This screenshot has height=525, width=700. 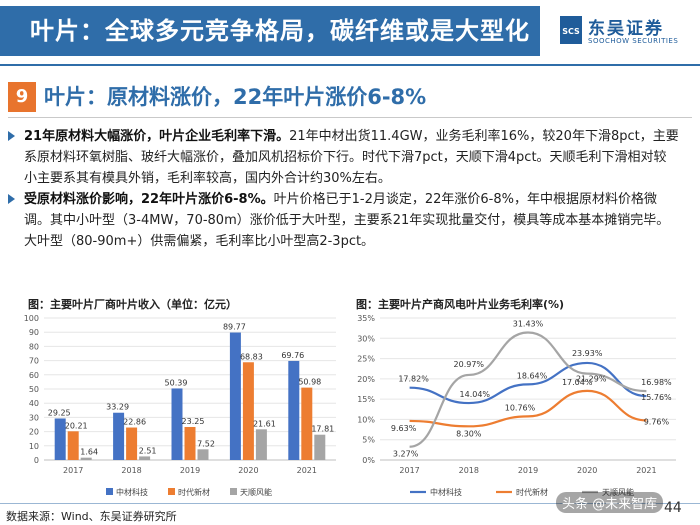 I want to click on bar-value-label: 21.61, so click(x=264, y=423).